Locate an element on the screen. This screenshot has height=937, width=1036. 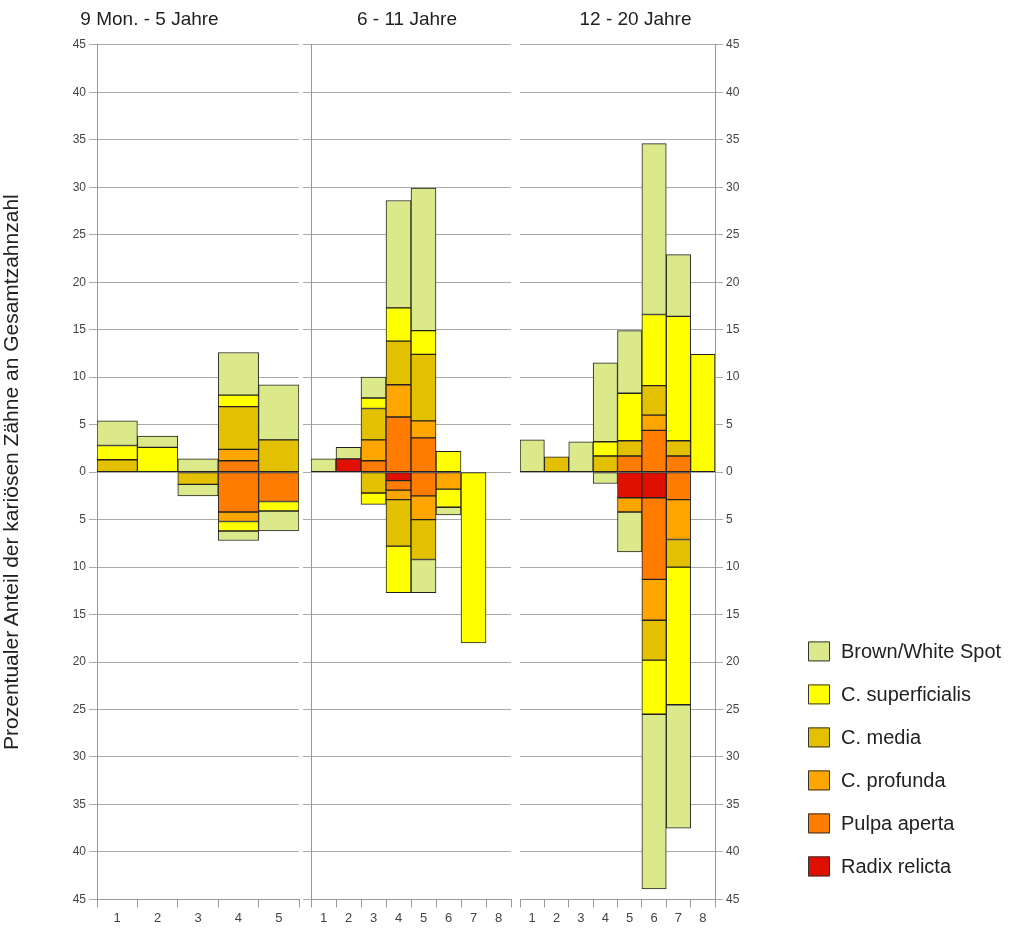
legend-label: C. media is located at coordinates (881, 736).